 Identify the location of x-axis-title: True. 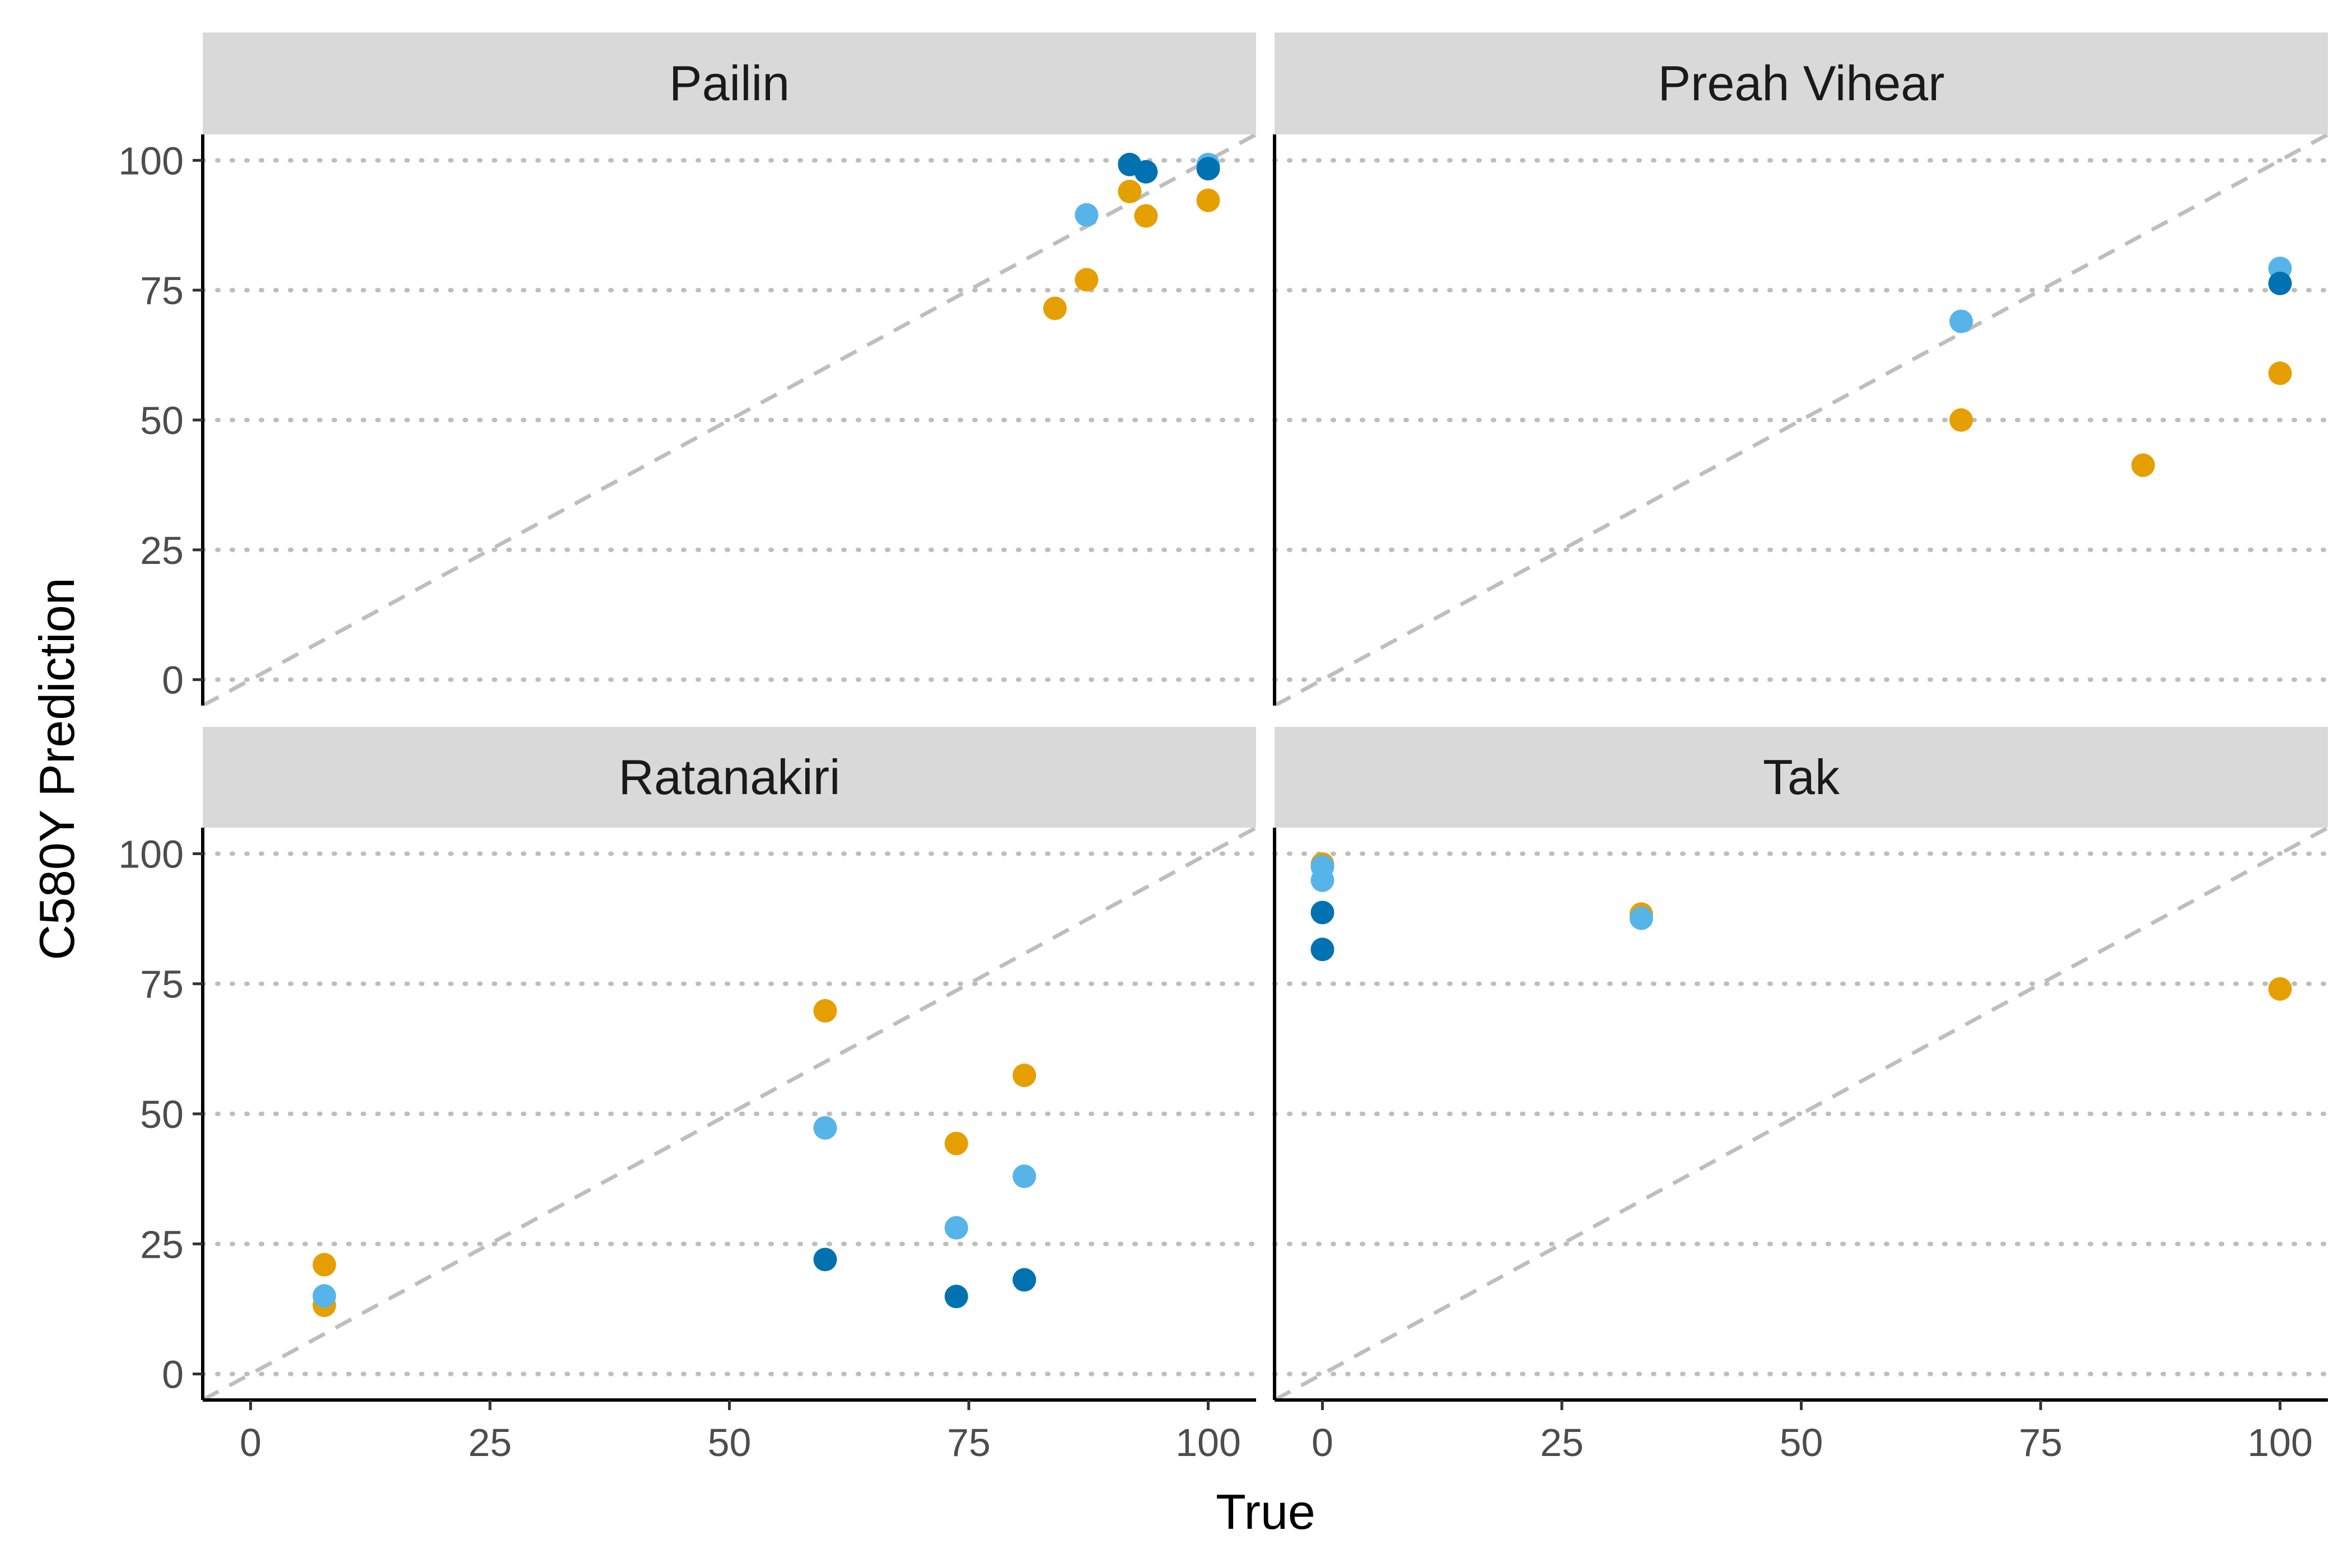
(1266, 1512).